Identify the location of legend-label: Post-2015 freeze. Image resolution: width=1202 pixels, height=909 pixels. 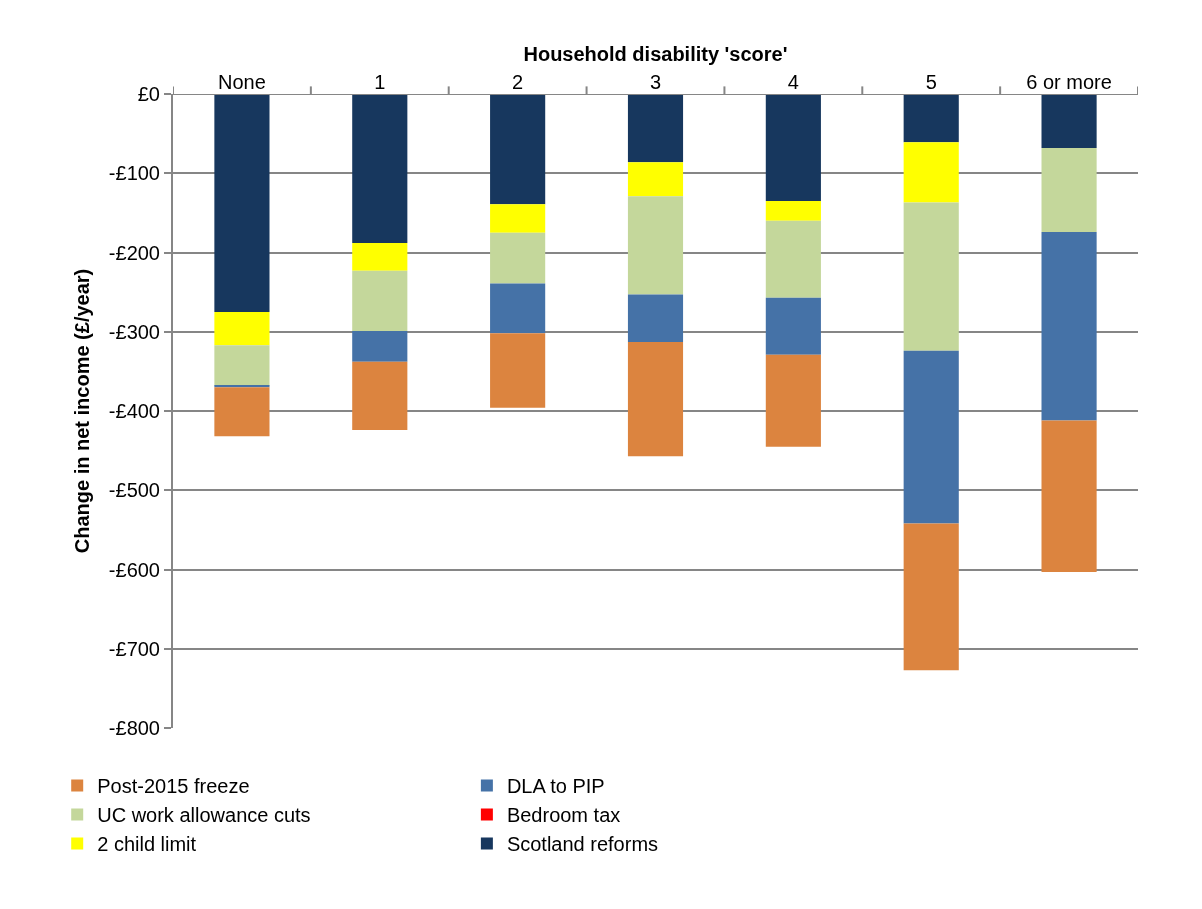
(173, 786).